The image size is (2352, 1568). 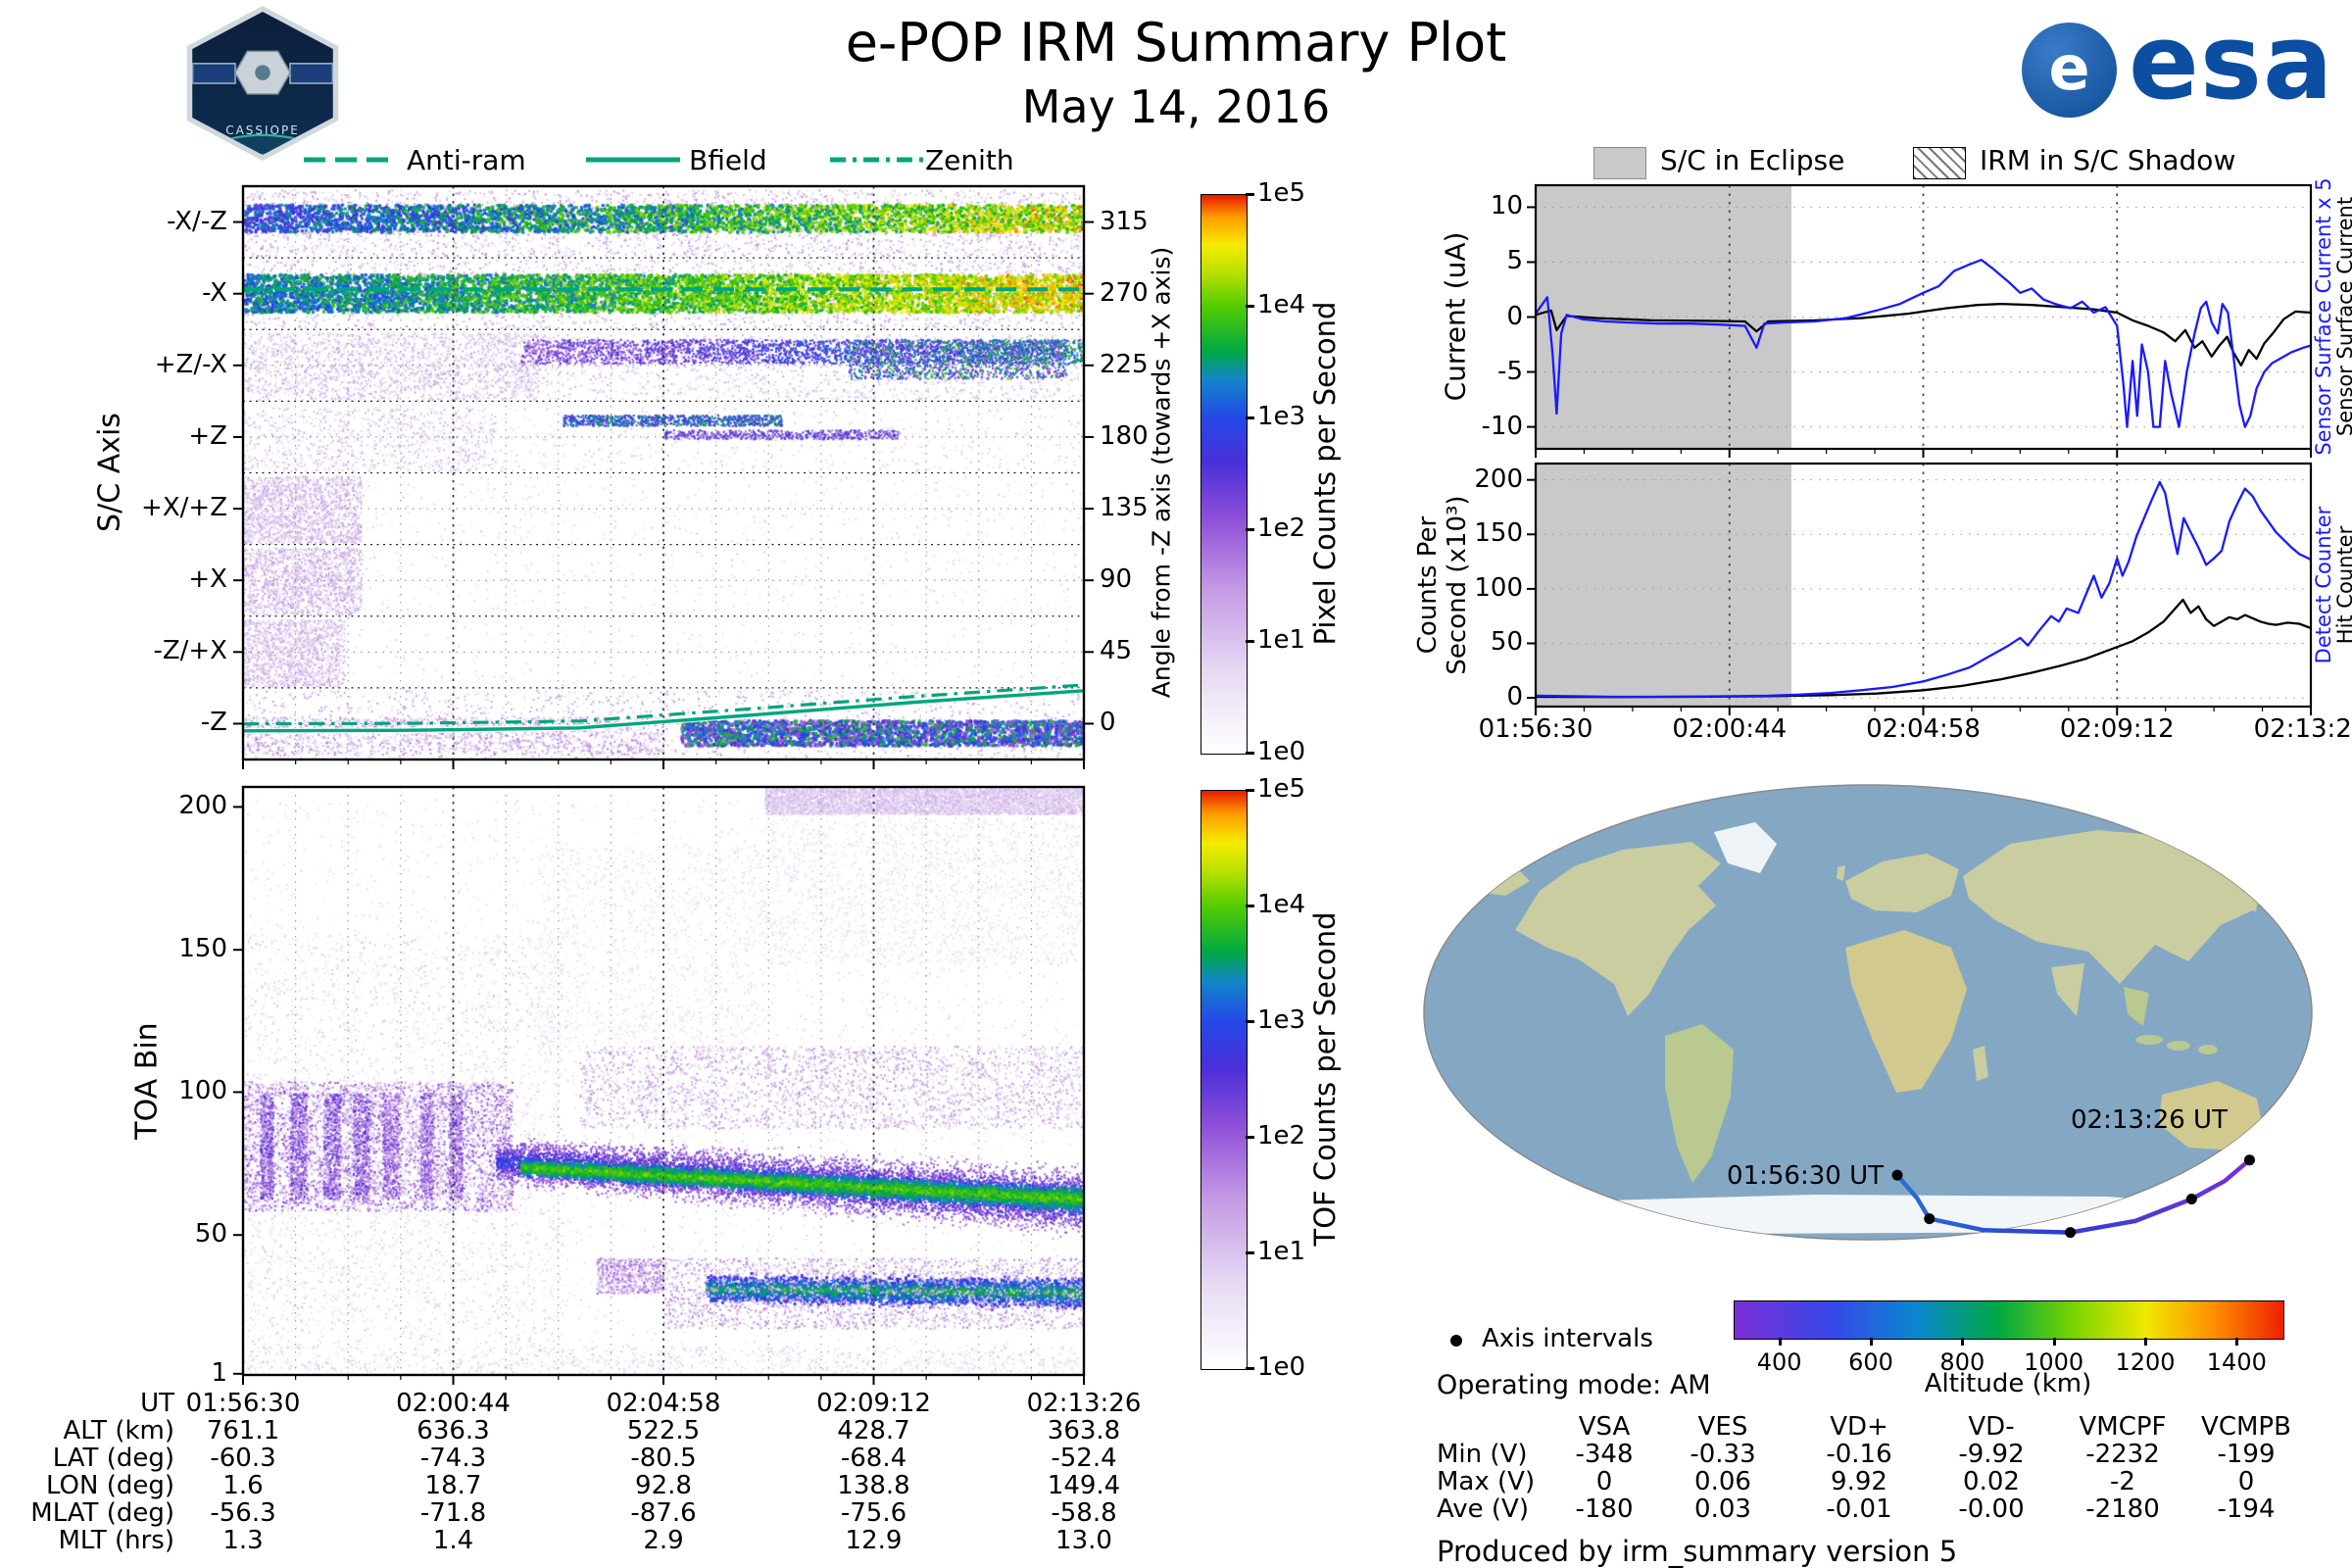 What do you see at coordinates (118, 1431) in the screenshot?
I see `ephemeris-row-label: ALT (km)` at bounding box center [118, 1431].